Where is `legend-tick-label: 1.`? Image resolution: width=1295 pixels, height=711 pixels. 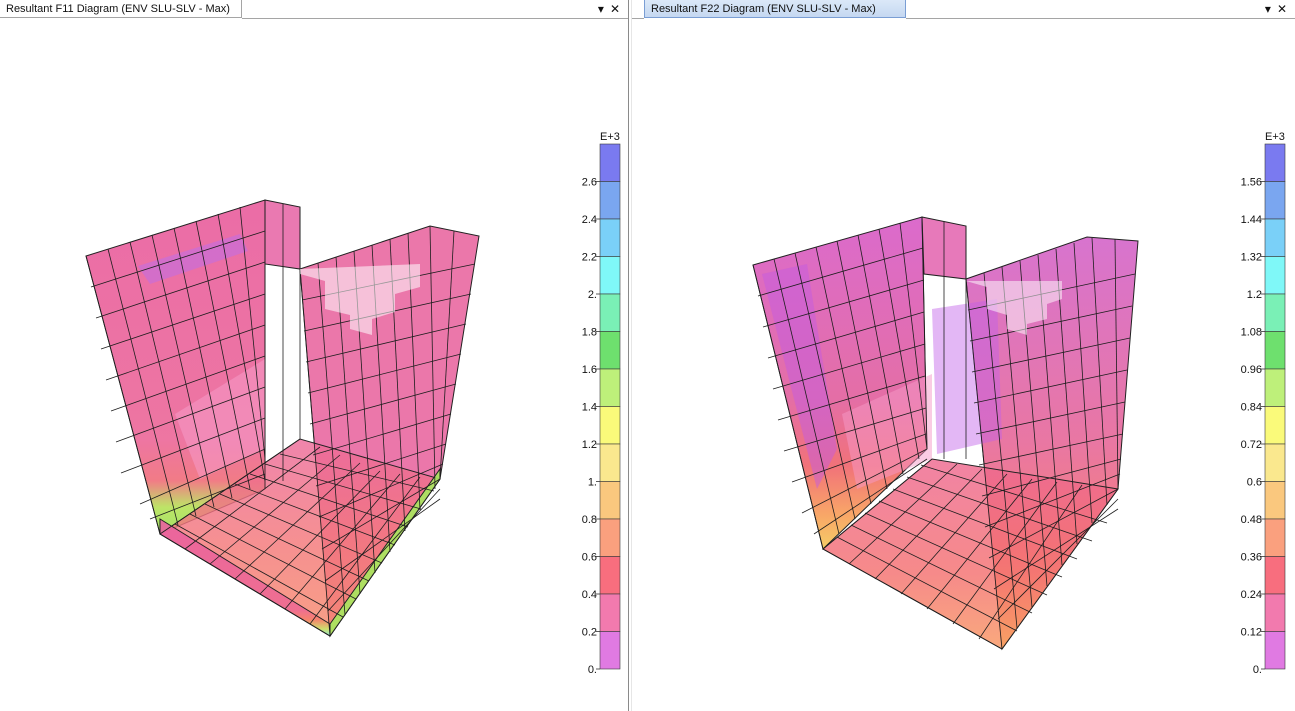
legend-tick-label: 1. is located at coordinates (592, 483).